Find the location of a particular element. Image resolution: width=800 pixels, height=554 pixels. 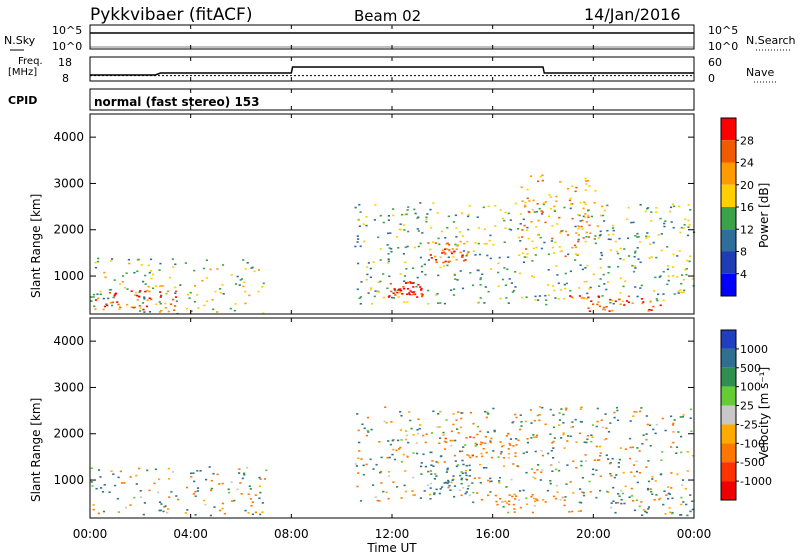

velocity-colorbar-tick-label: 1000 is located at coordinates (754, 349).